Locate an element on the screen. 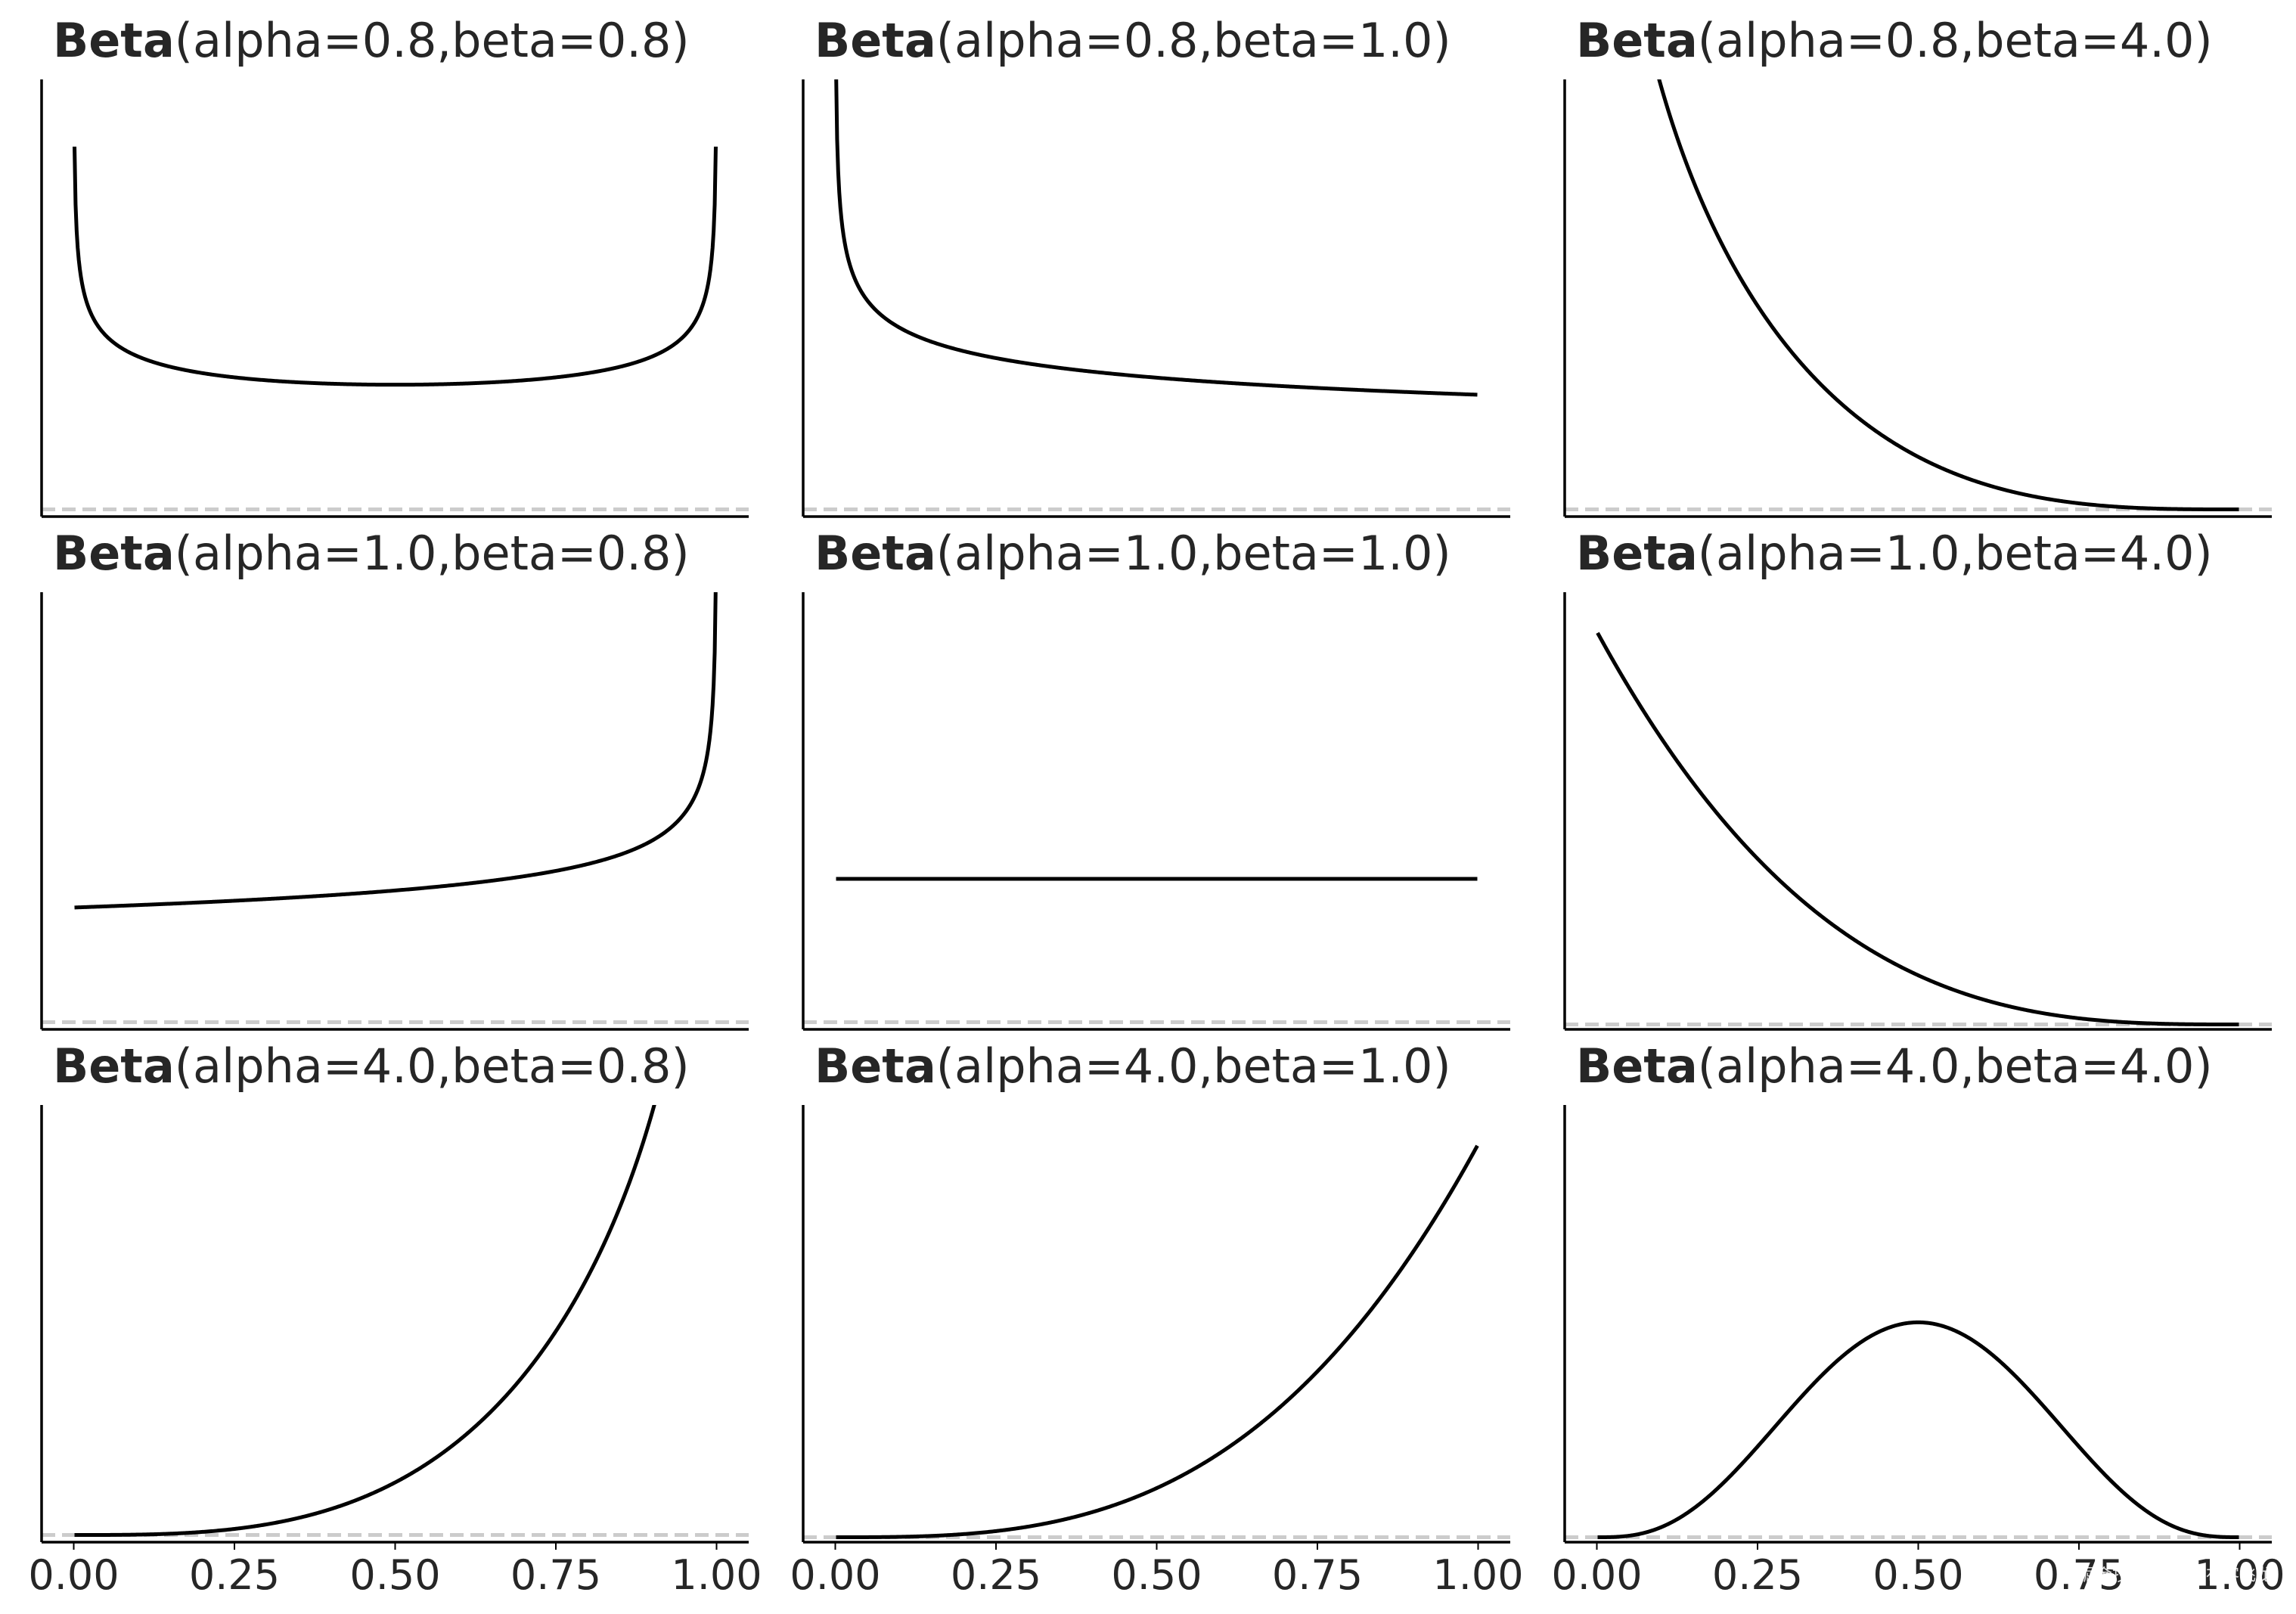 The height and width of the screenshot is (1614, 2296). panel-3: Beta(alpha=0.8,beta=4.0) is located at coordinates (1917, 265).